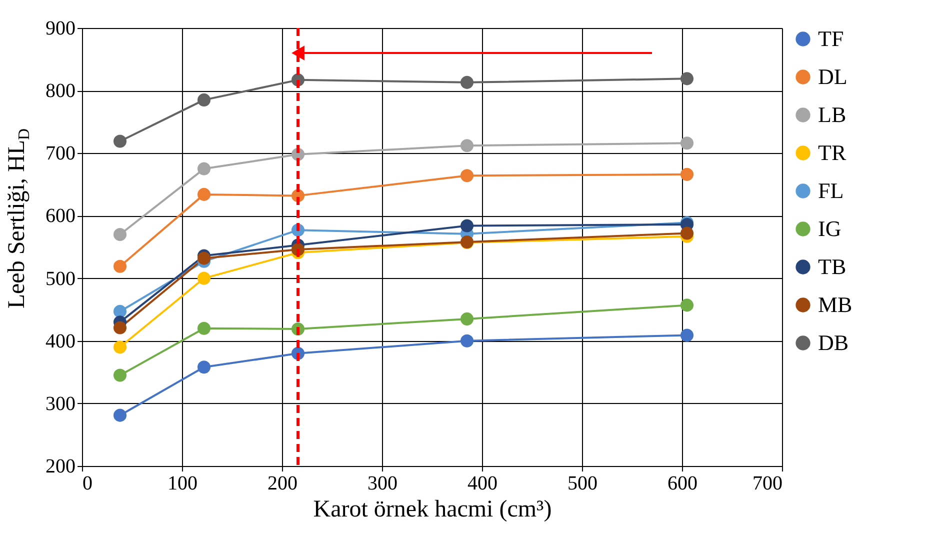  Describe the element at coordinates (383, 483) in the screenshot. I see `x-tick-label: 300` at that location.